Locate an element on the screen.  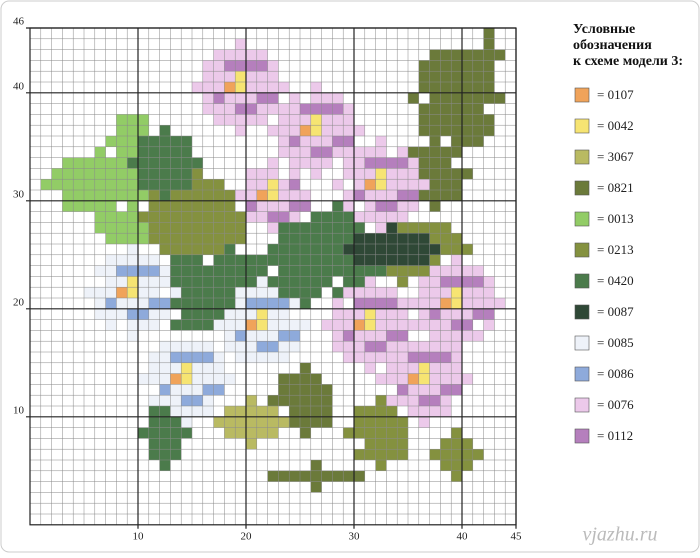
x-tick-label: 20 is located at coordinates (247, 536).